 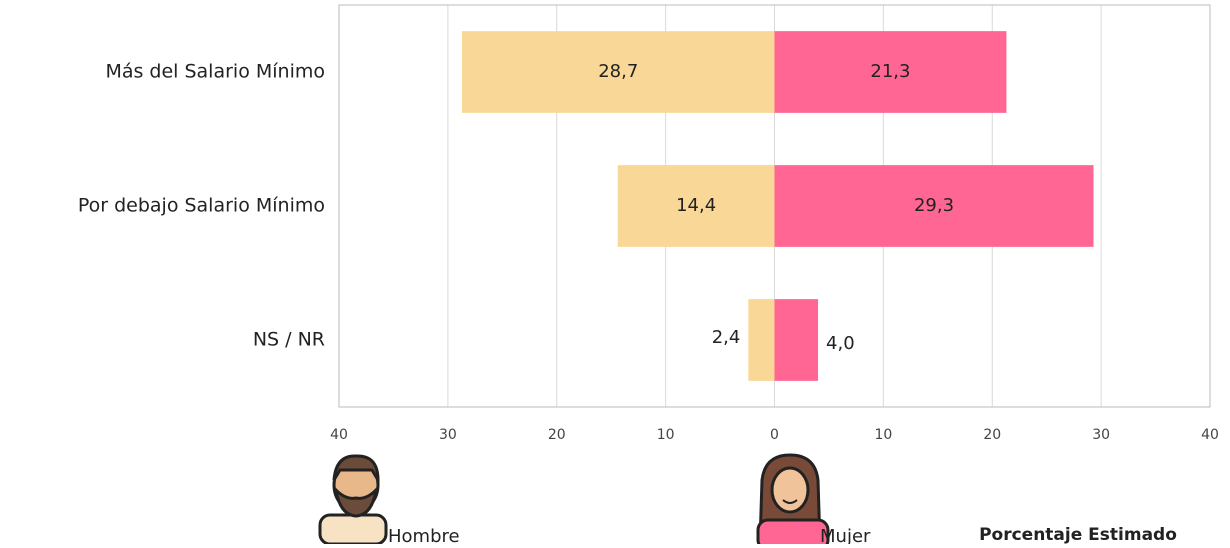 I want to click on value-label: 29,3, so click(x=934, y=205).